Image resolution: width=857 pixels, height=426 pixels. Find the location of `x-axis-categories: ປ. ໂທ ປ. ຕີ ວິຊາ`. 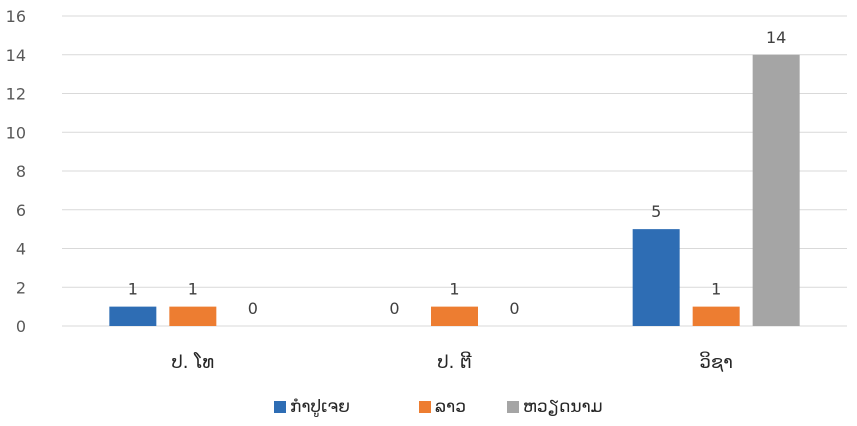

x-axis-categories: ປ. ໂທ ປ. ຕີ ວິຊາ is located at coordinates (451, 362).